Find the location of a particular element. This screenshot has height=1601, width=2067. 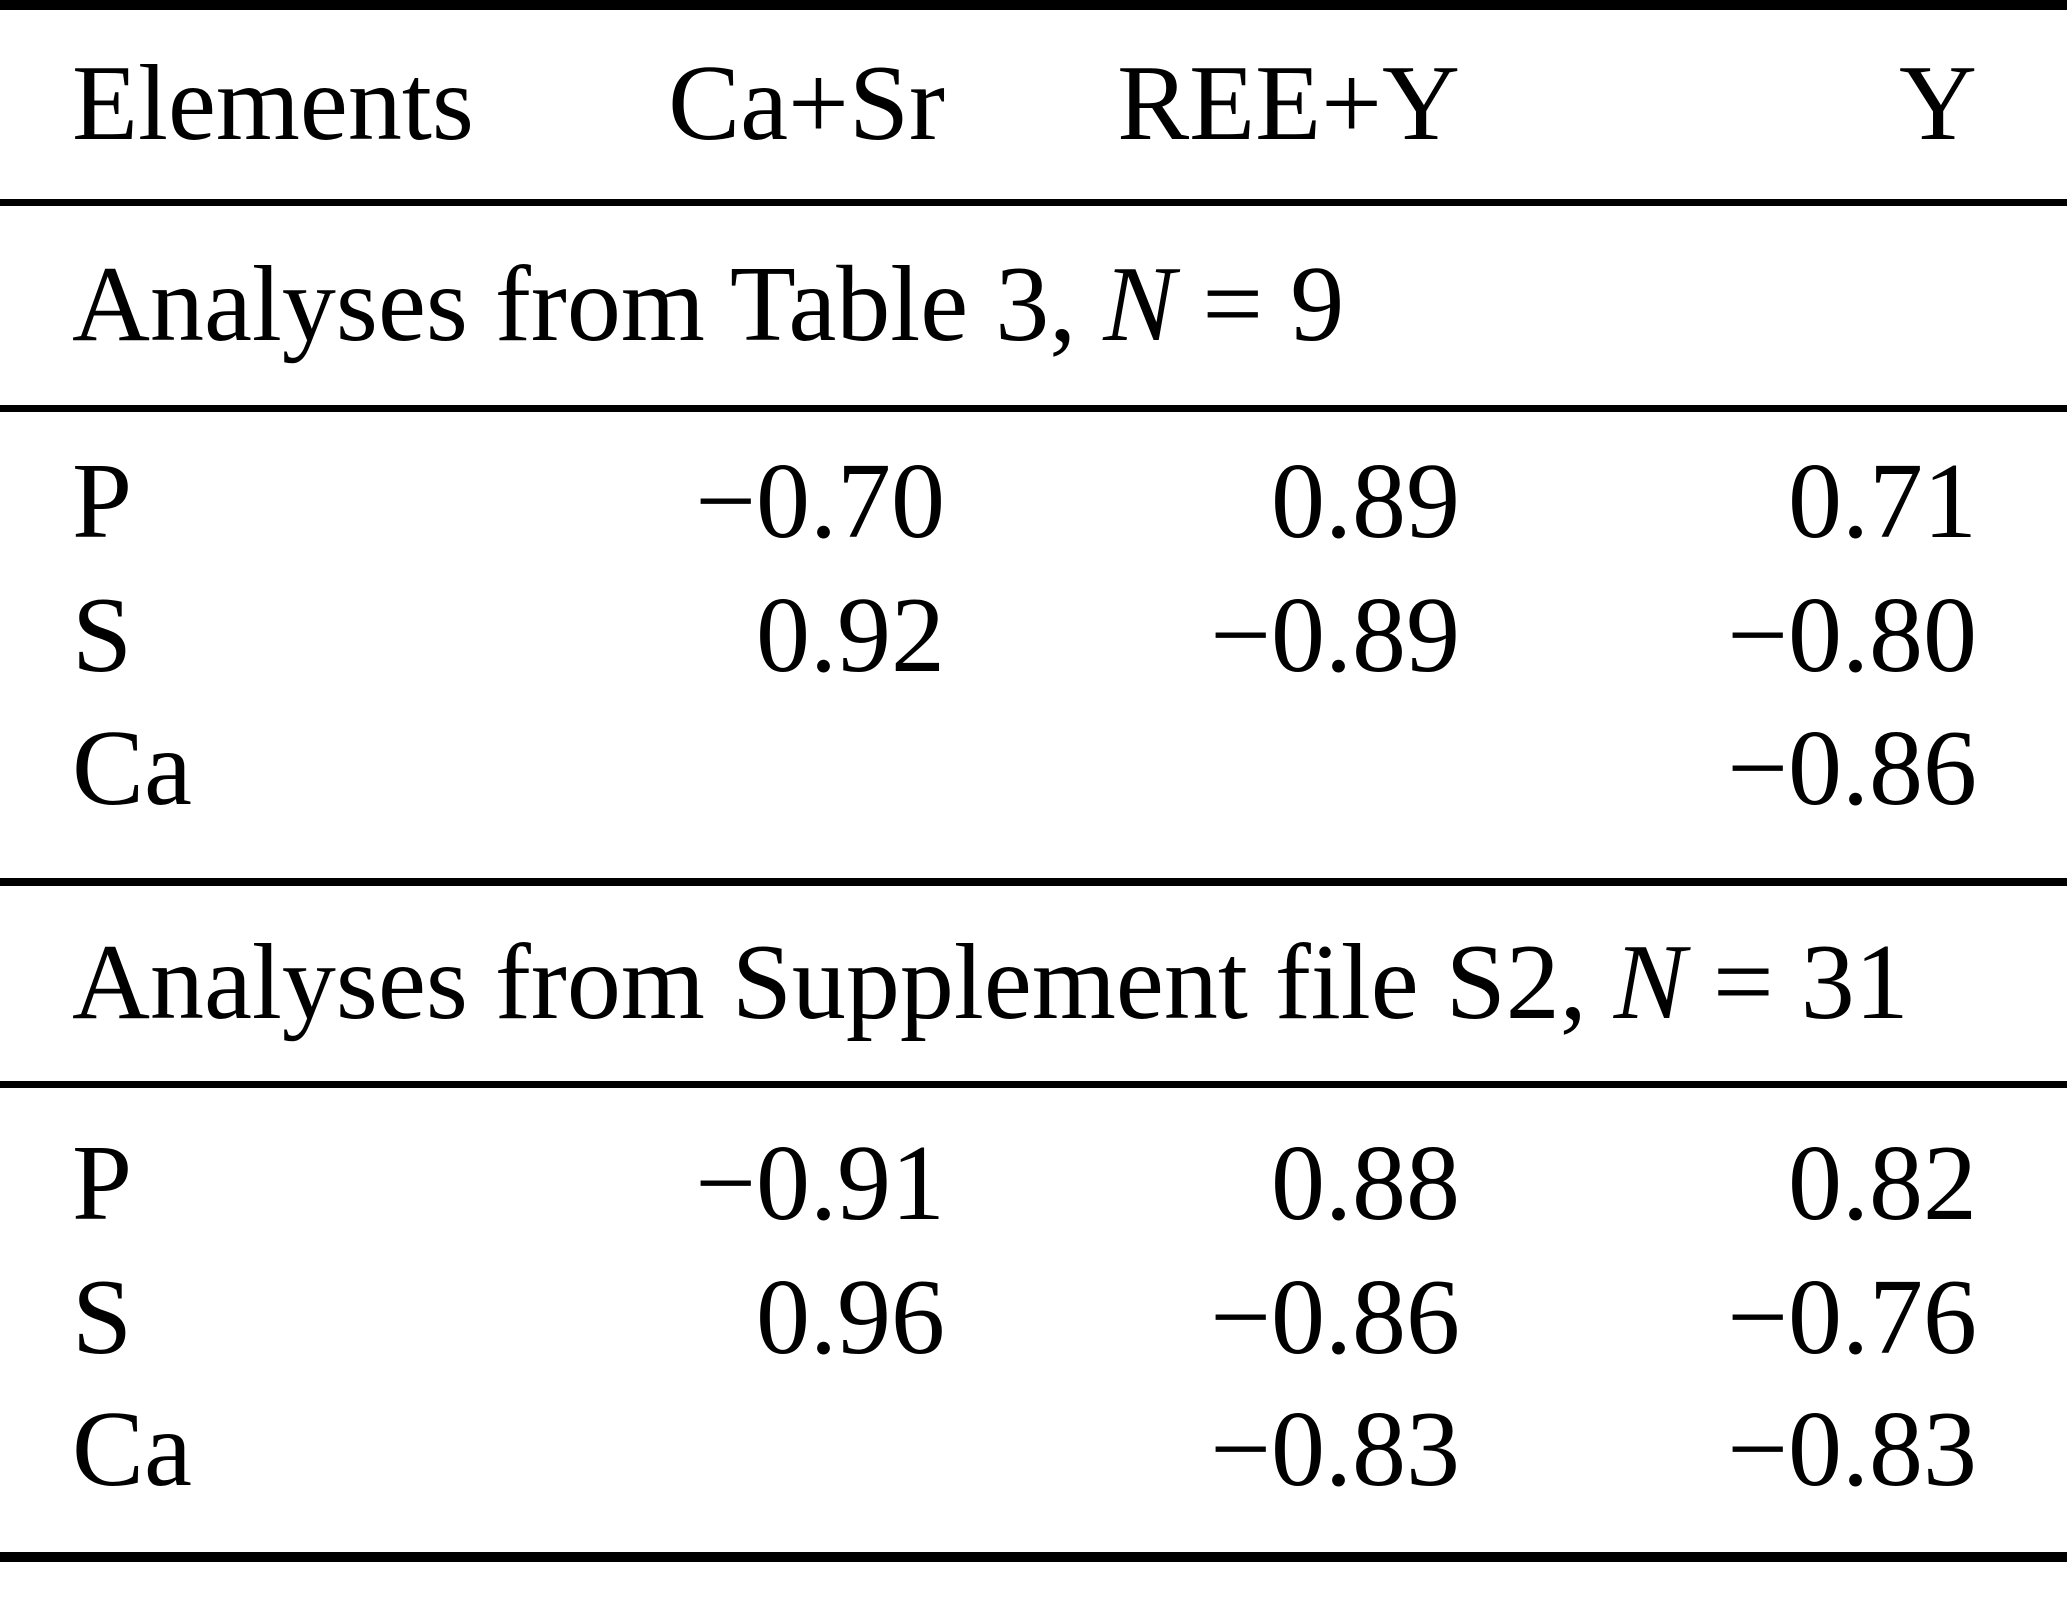

table-row: Ca −0.86 is located at coordinates (1033, 792).